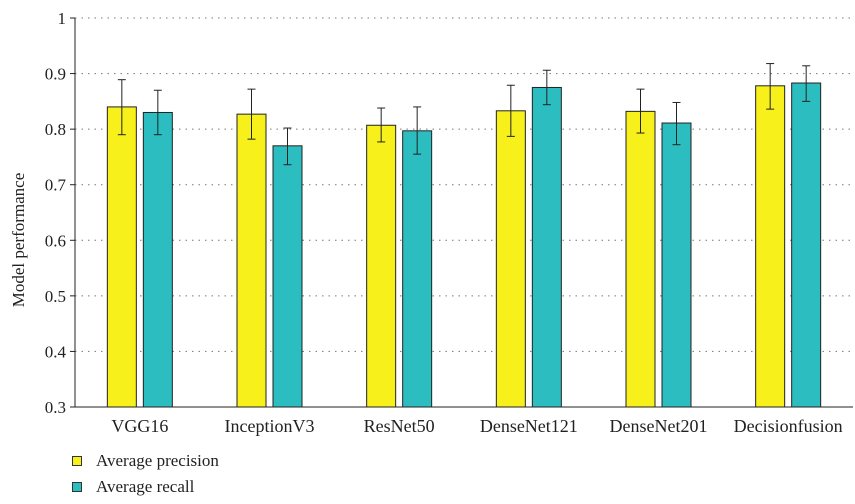 This screenshot has width=855, height=504. What do you see at coordinates (399, 426) in the screenshot?
I see `x-tick-label: ResNet50` at bounding box center [399, 426].